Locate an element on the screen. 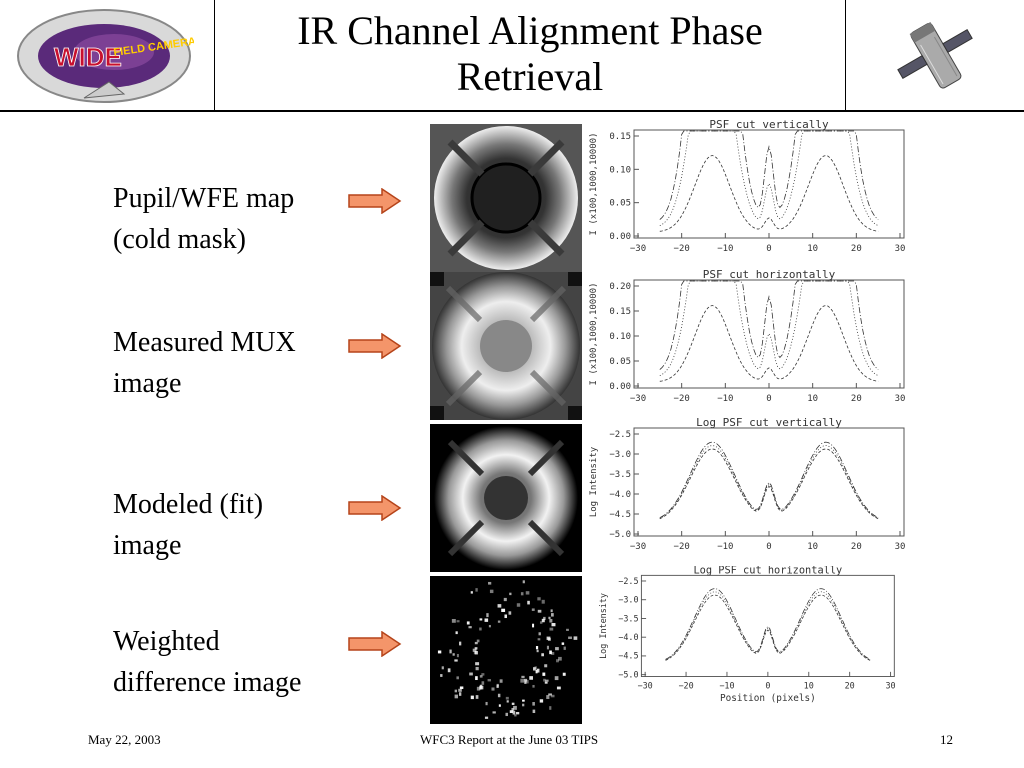  plot-xlabel: Position (pixels) is located at coordinates (768, 698).